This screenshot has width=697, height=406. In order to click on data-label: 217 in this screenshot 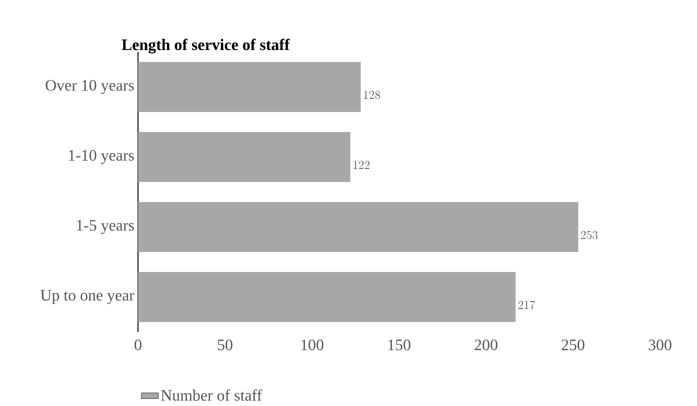, I will do `click(527, 305)`.